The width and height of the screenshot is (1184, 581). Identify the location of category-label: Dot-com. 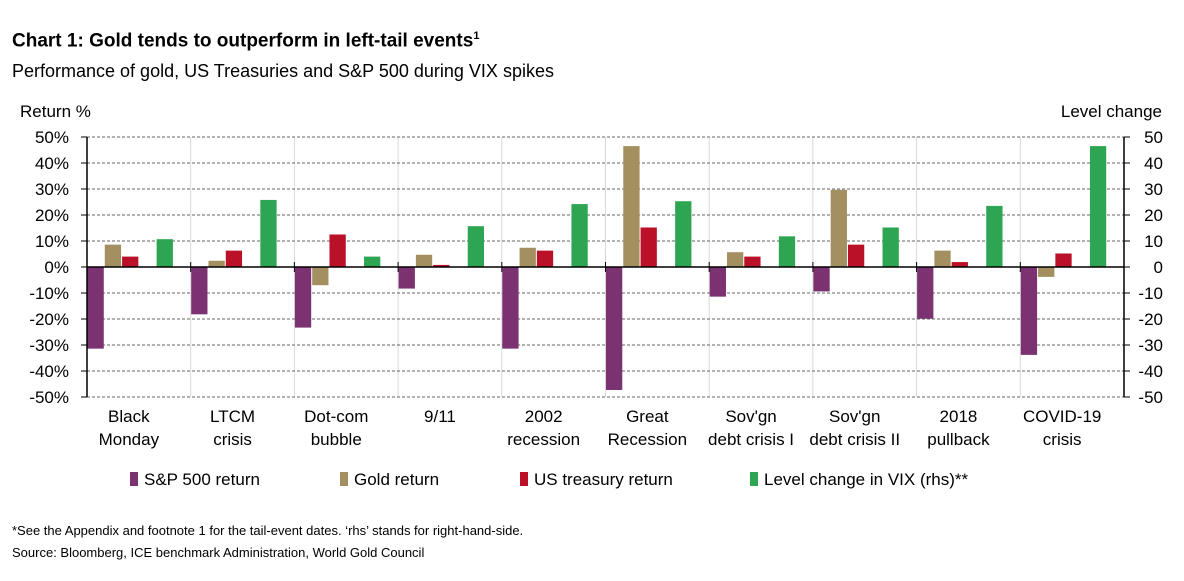
(336, 416).